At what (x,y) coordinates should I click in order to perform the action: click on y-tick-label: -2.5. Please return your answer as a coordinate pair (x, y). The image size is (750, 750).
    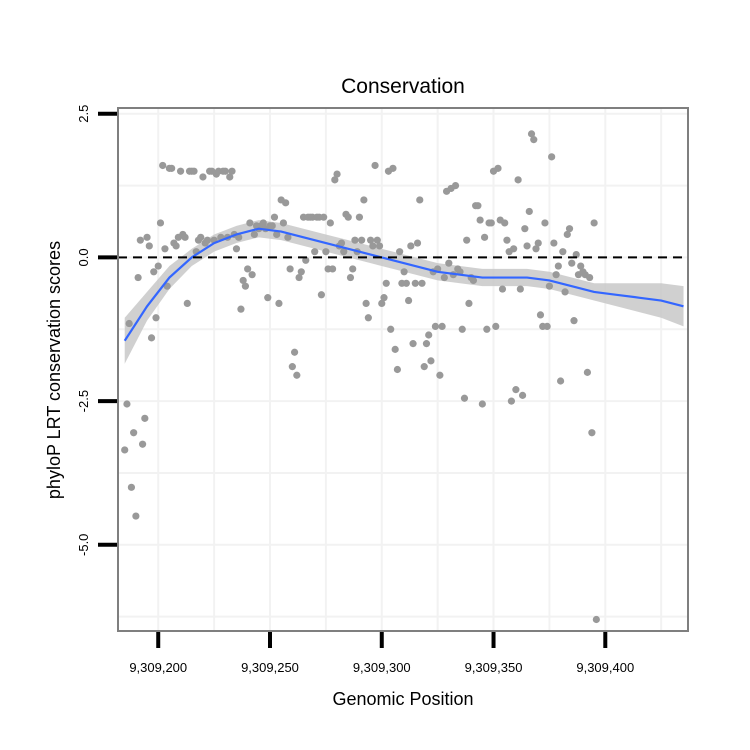
    Looking at the image, I should click on (83, 401).